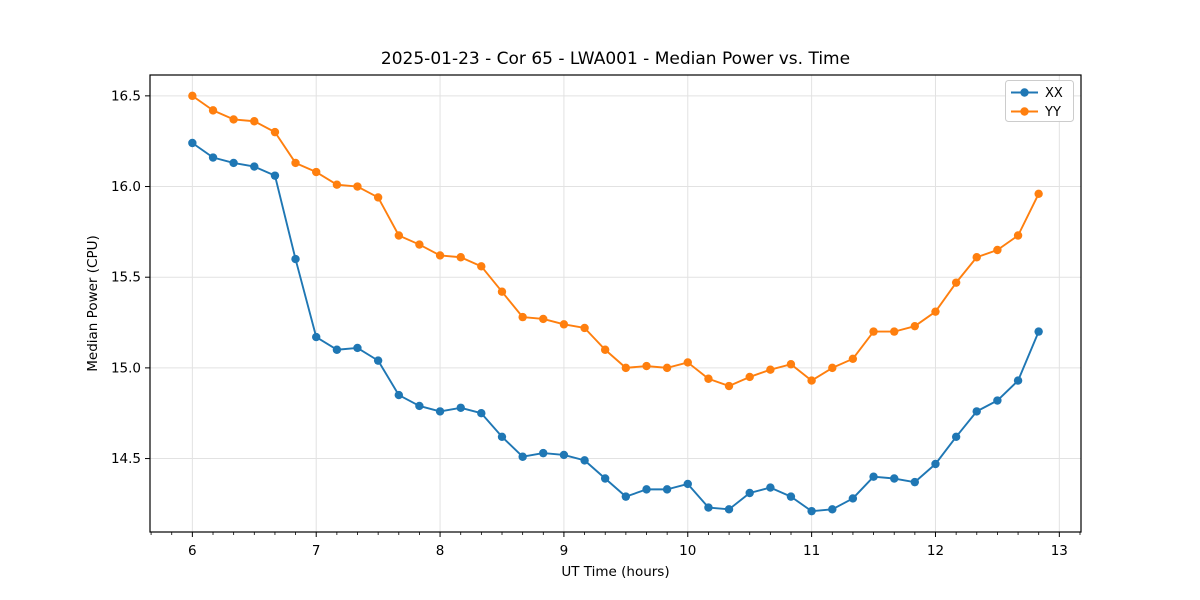 This screenshot has width=1200, height=600. Describe the element at coordinates (811, 551) in the screenshot. I see `x-tick-label: 11` at that location.